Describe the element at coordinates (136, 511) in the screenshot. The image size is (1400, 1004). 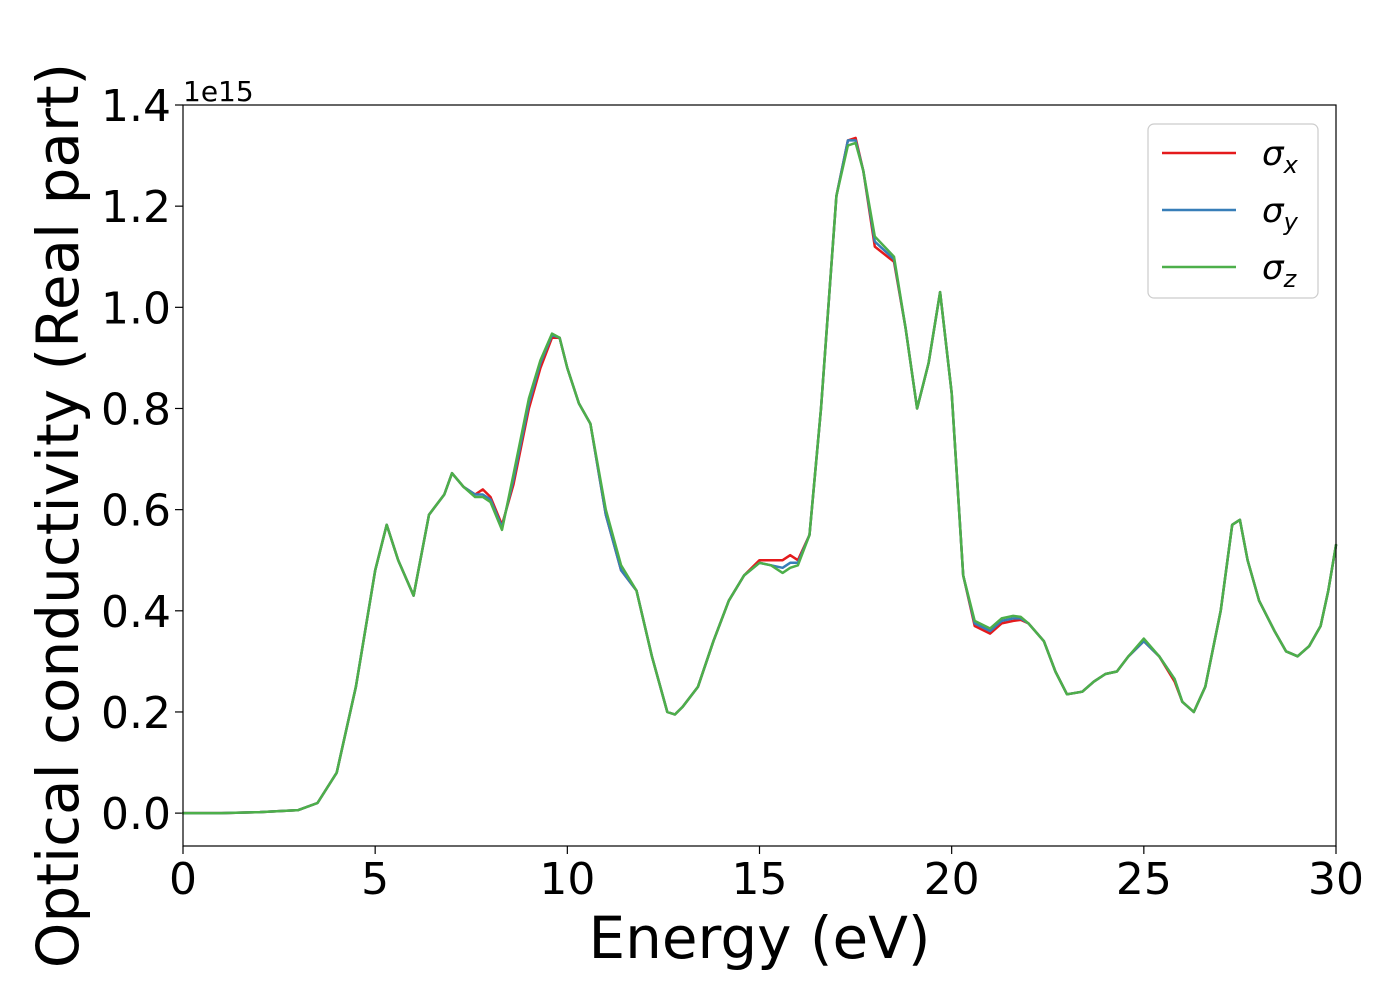
I see `y-tick-label: 0.6` at that location.